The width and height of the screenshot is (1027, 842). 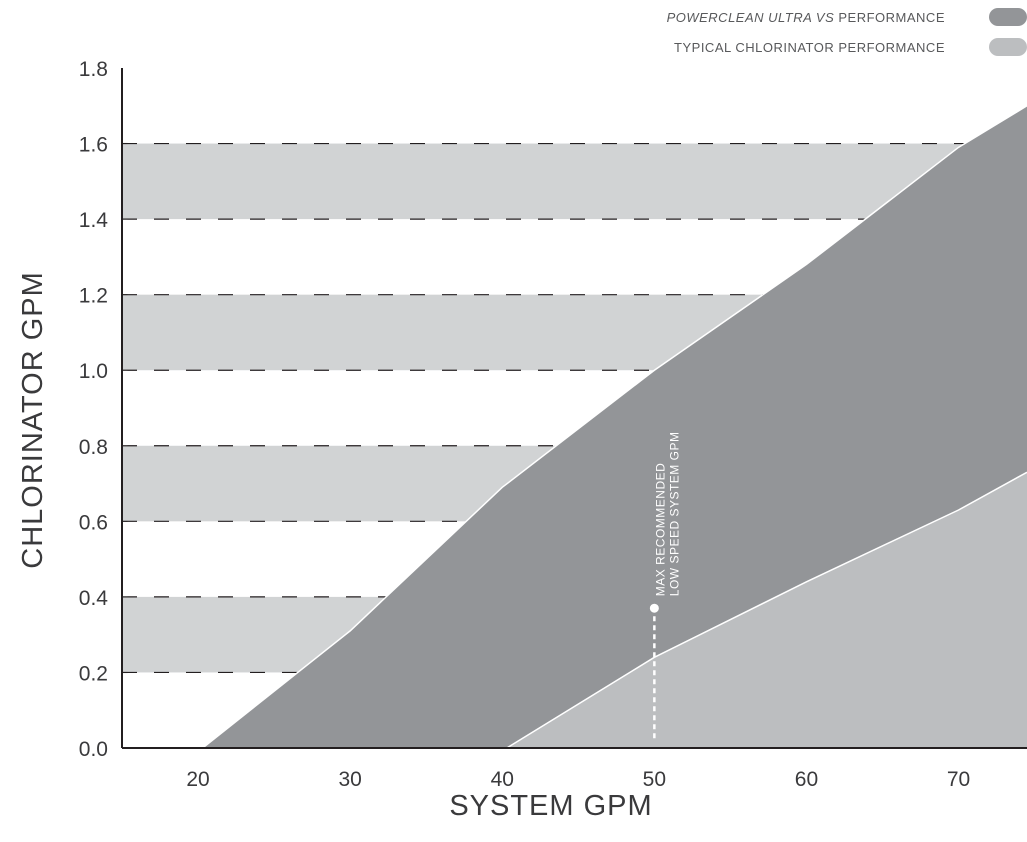 What do you see at coordinates (1008, 47) in the screenshot?
I see `legend-swatch-typical` at bounding box center [1008, 47].